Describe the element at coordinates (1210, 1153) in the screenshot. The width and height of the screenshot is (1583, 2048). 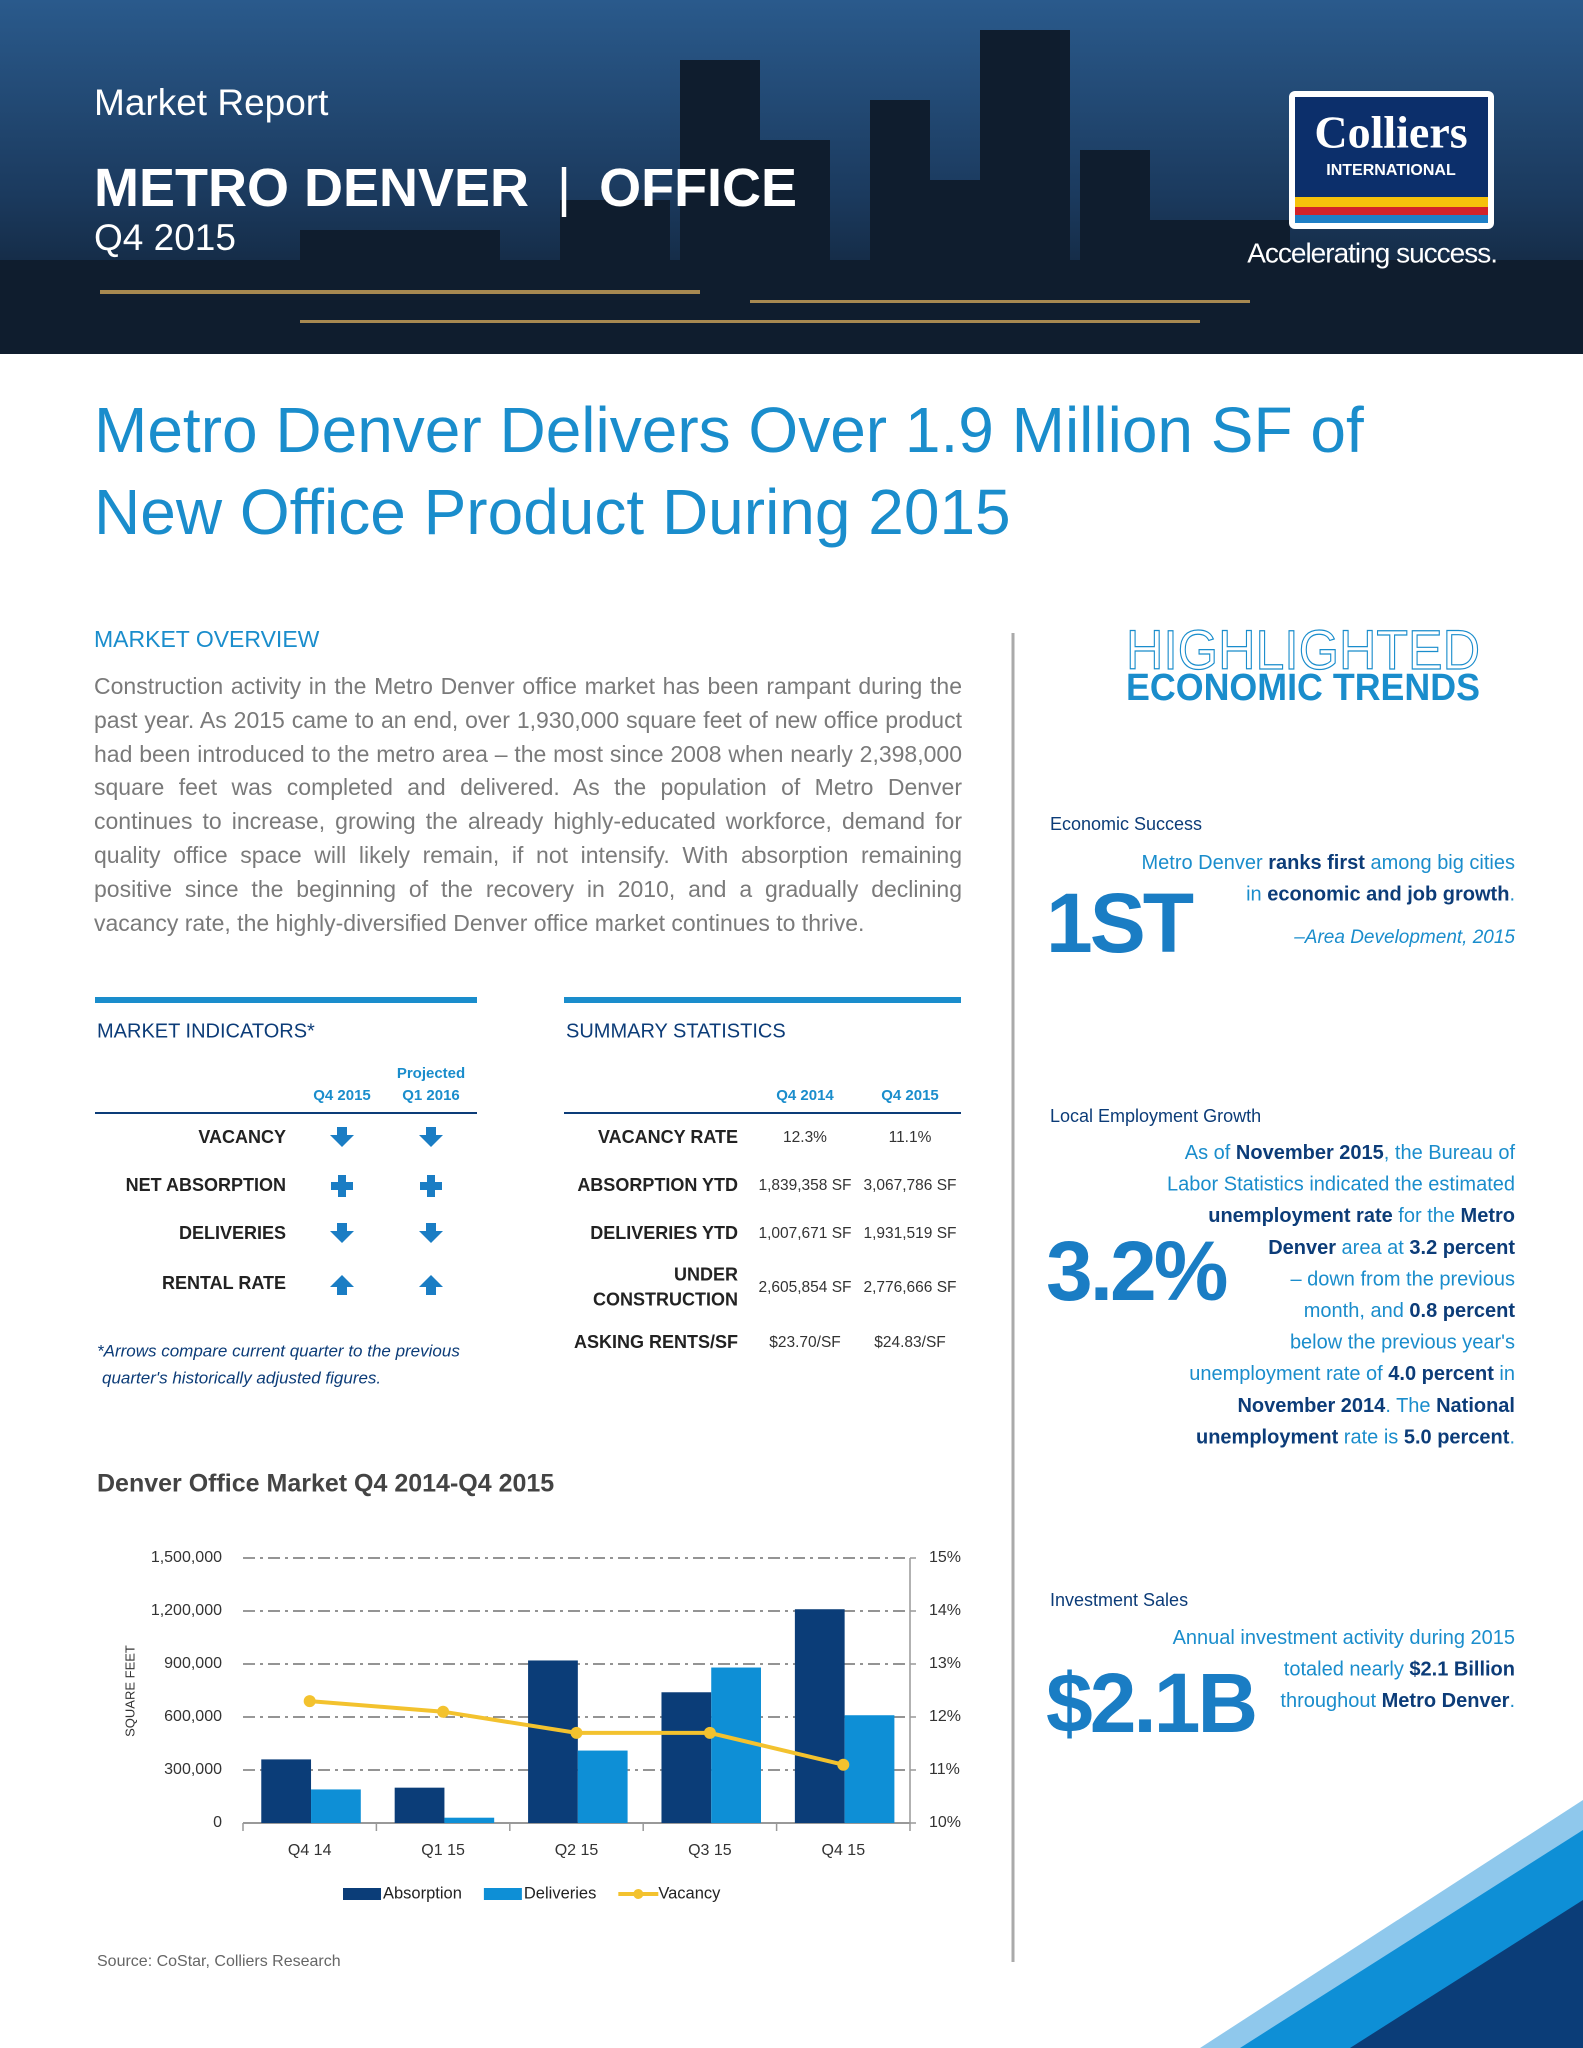
I see `trend-run: As of` at that location.